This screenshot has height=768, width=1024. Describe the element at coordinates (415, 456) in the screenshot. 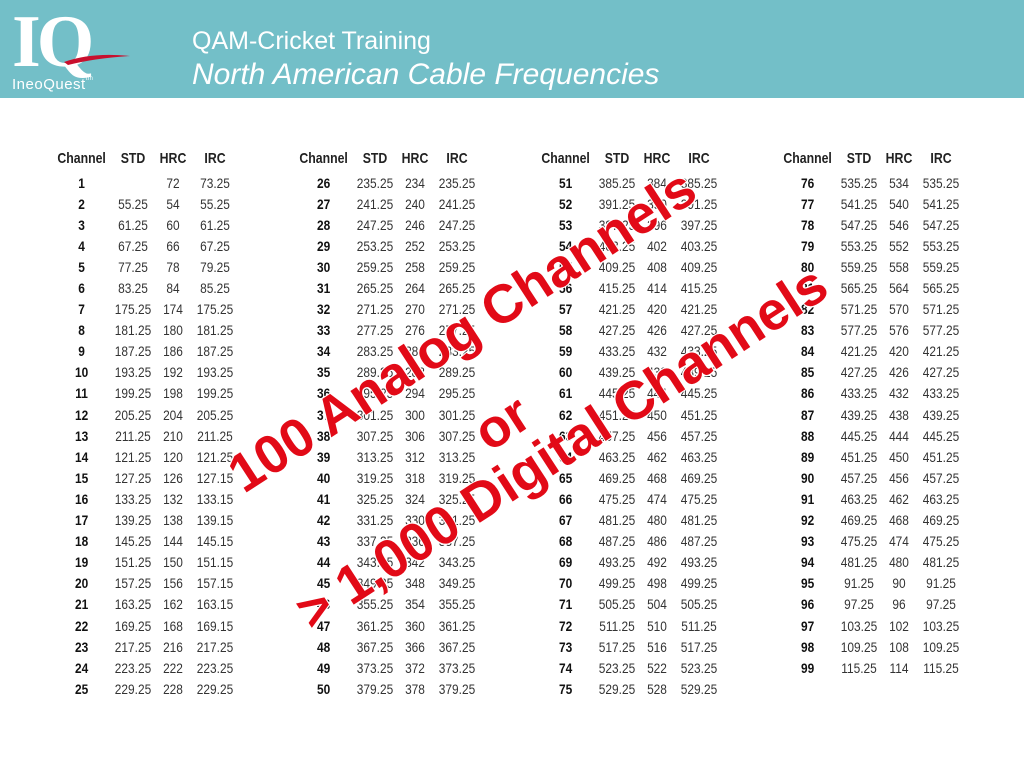

I see `hrc-cell: 312` at that location.